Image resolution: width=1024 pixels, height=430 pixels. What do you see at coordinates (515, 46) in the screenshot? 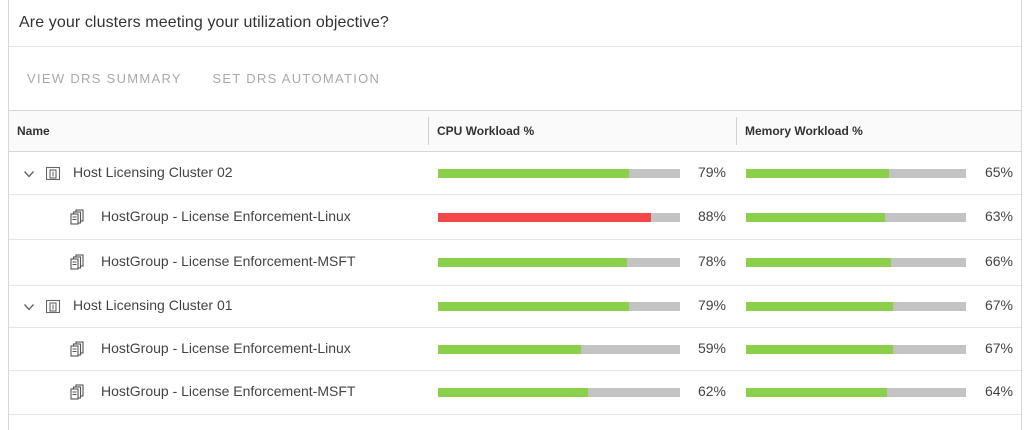
I see `title-divider` at bounding box center [515, 46].